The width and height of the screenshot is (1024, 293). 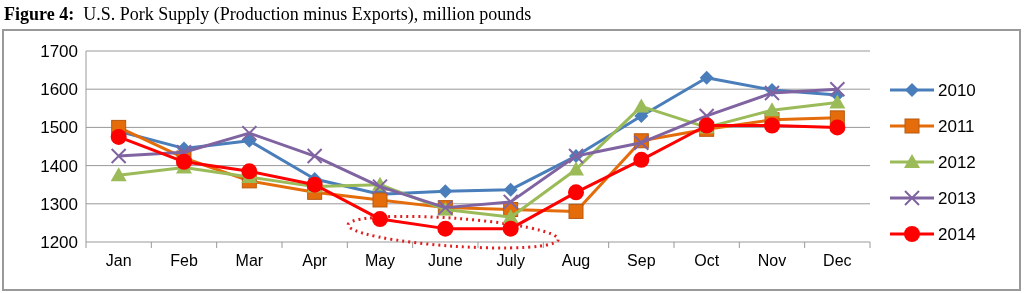 I want to click on x-tick-label: Mar, so click(x=249, y=260).